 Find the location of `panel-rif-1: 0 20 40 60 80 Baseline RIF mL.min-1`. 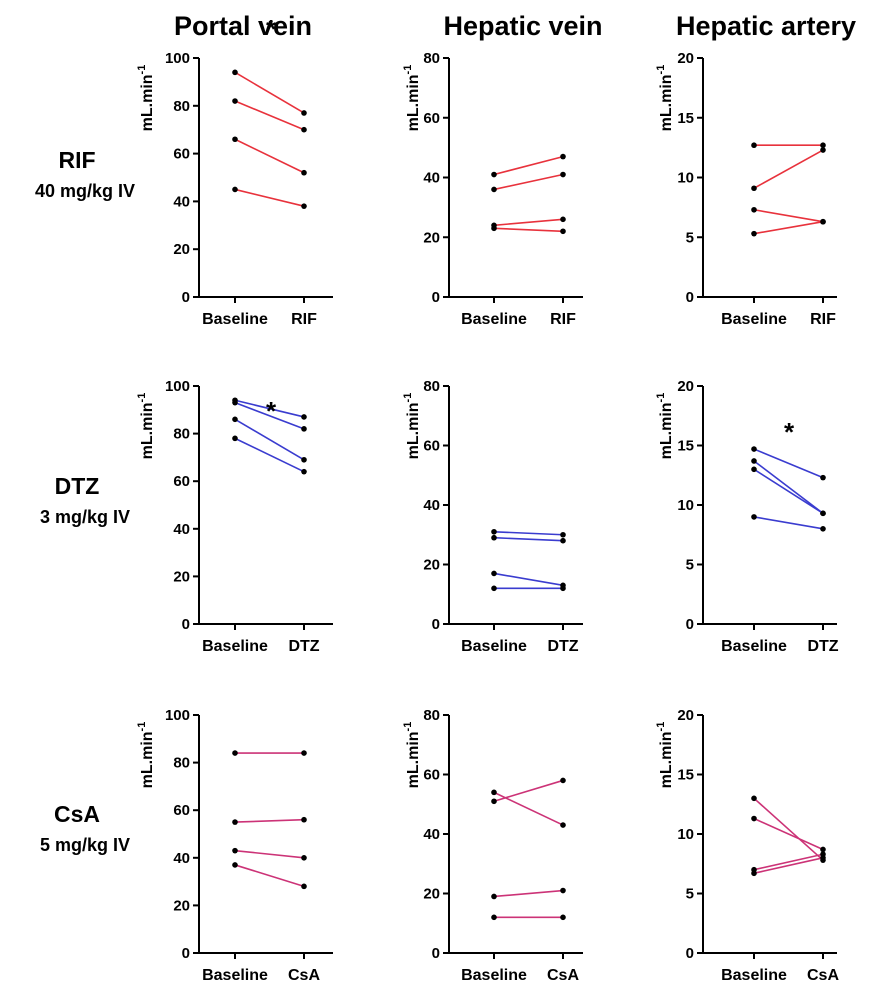

panel-rif-1: 0 20 40 60 80 Baseline RIF mL.min-1 is located at coordinates (492, 189).